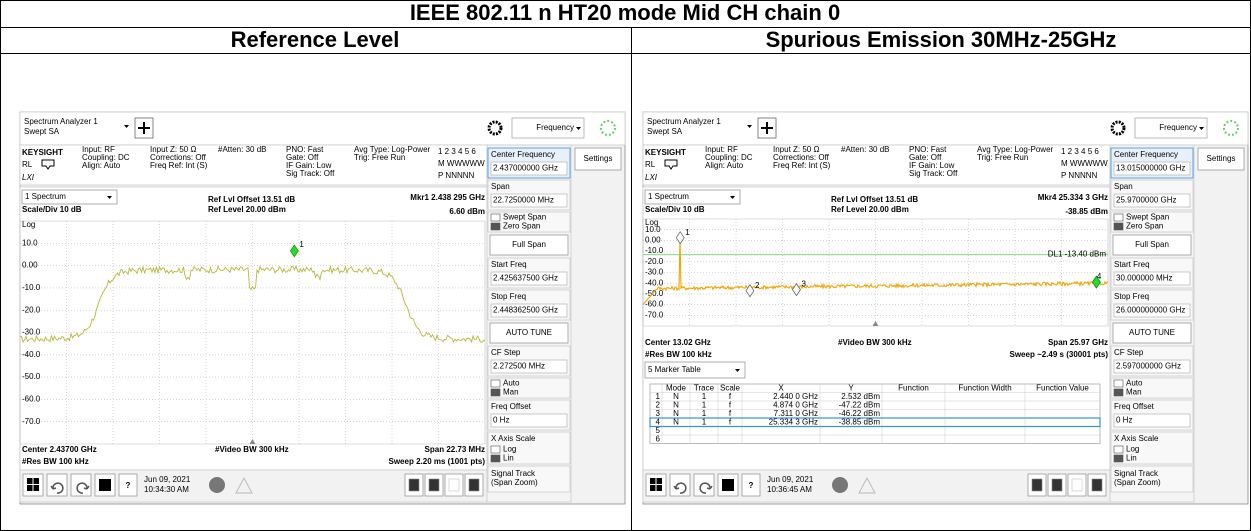 This screenshot has height=531, width=1251. Describe the element at coordinates (875, 323) in the screenshot. I see `center-tick` at that location.